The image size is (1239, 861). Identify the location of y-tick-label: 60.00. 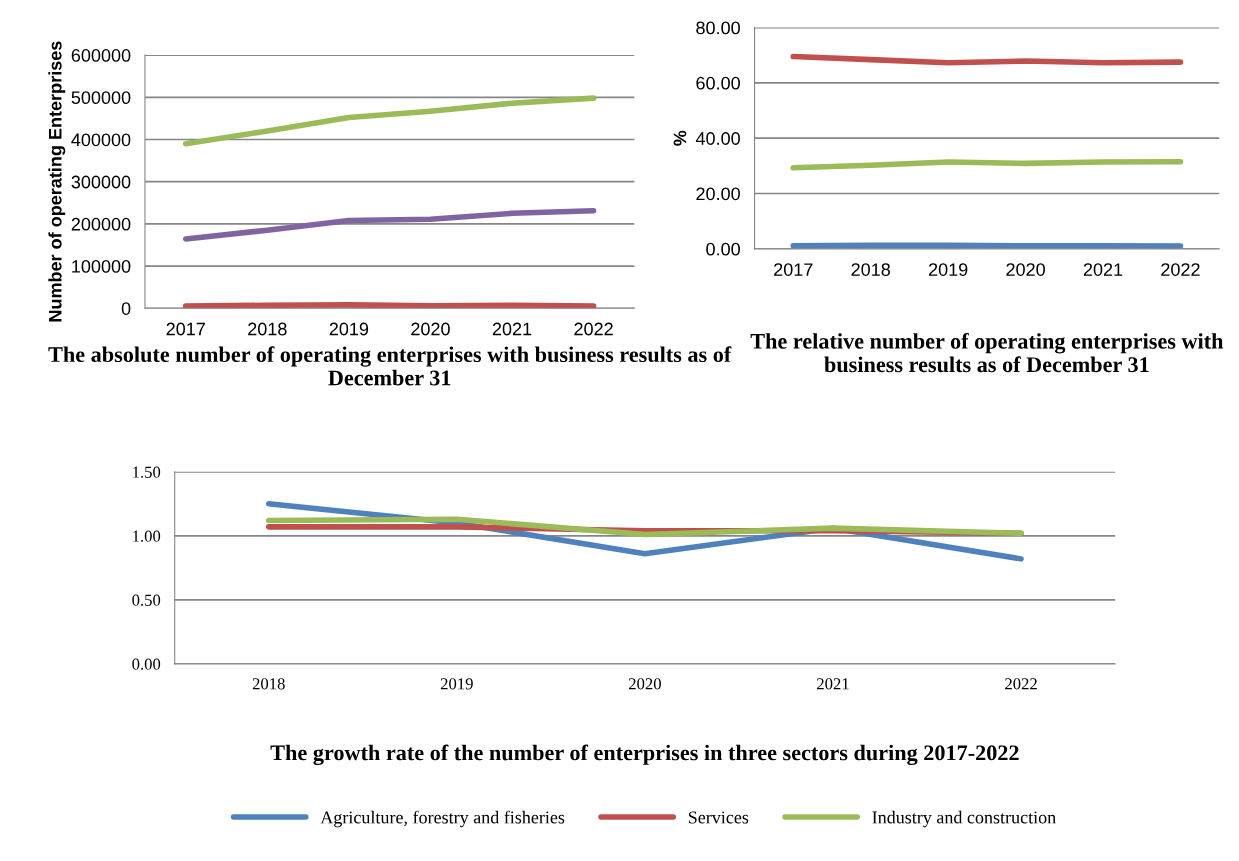
(718, 83).